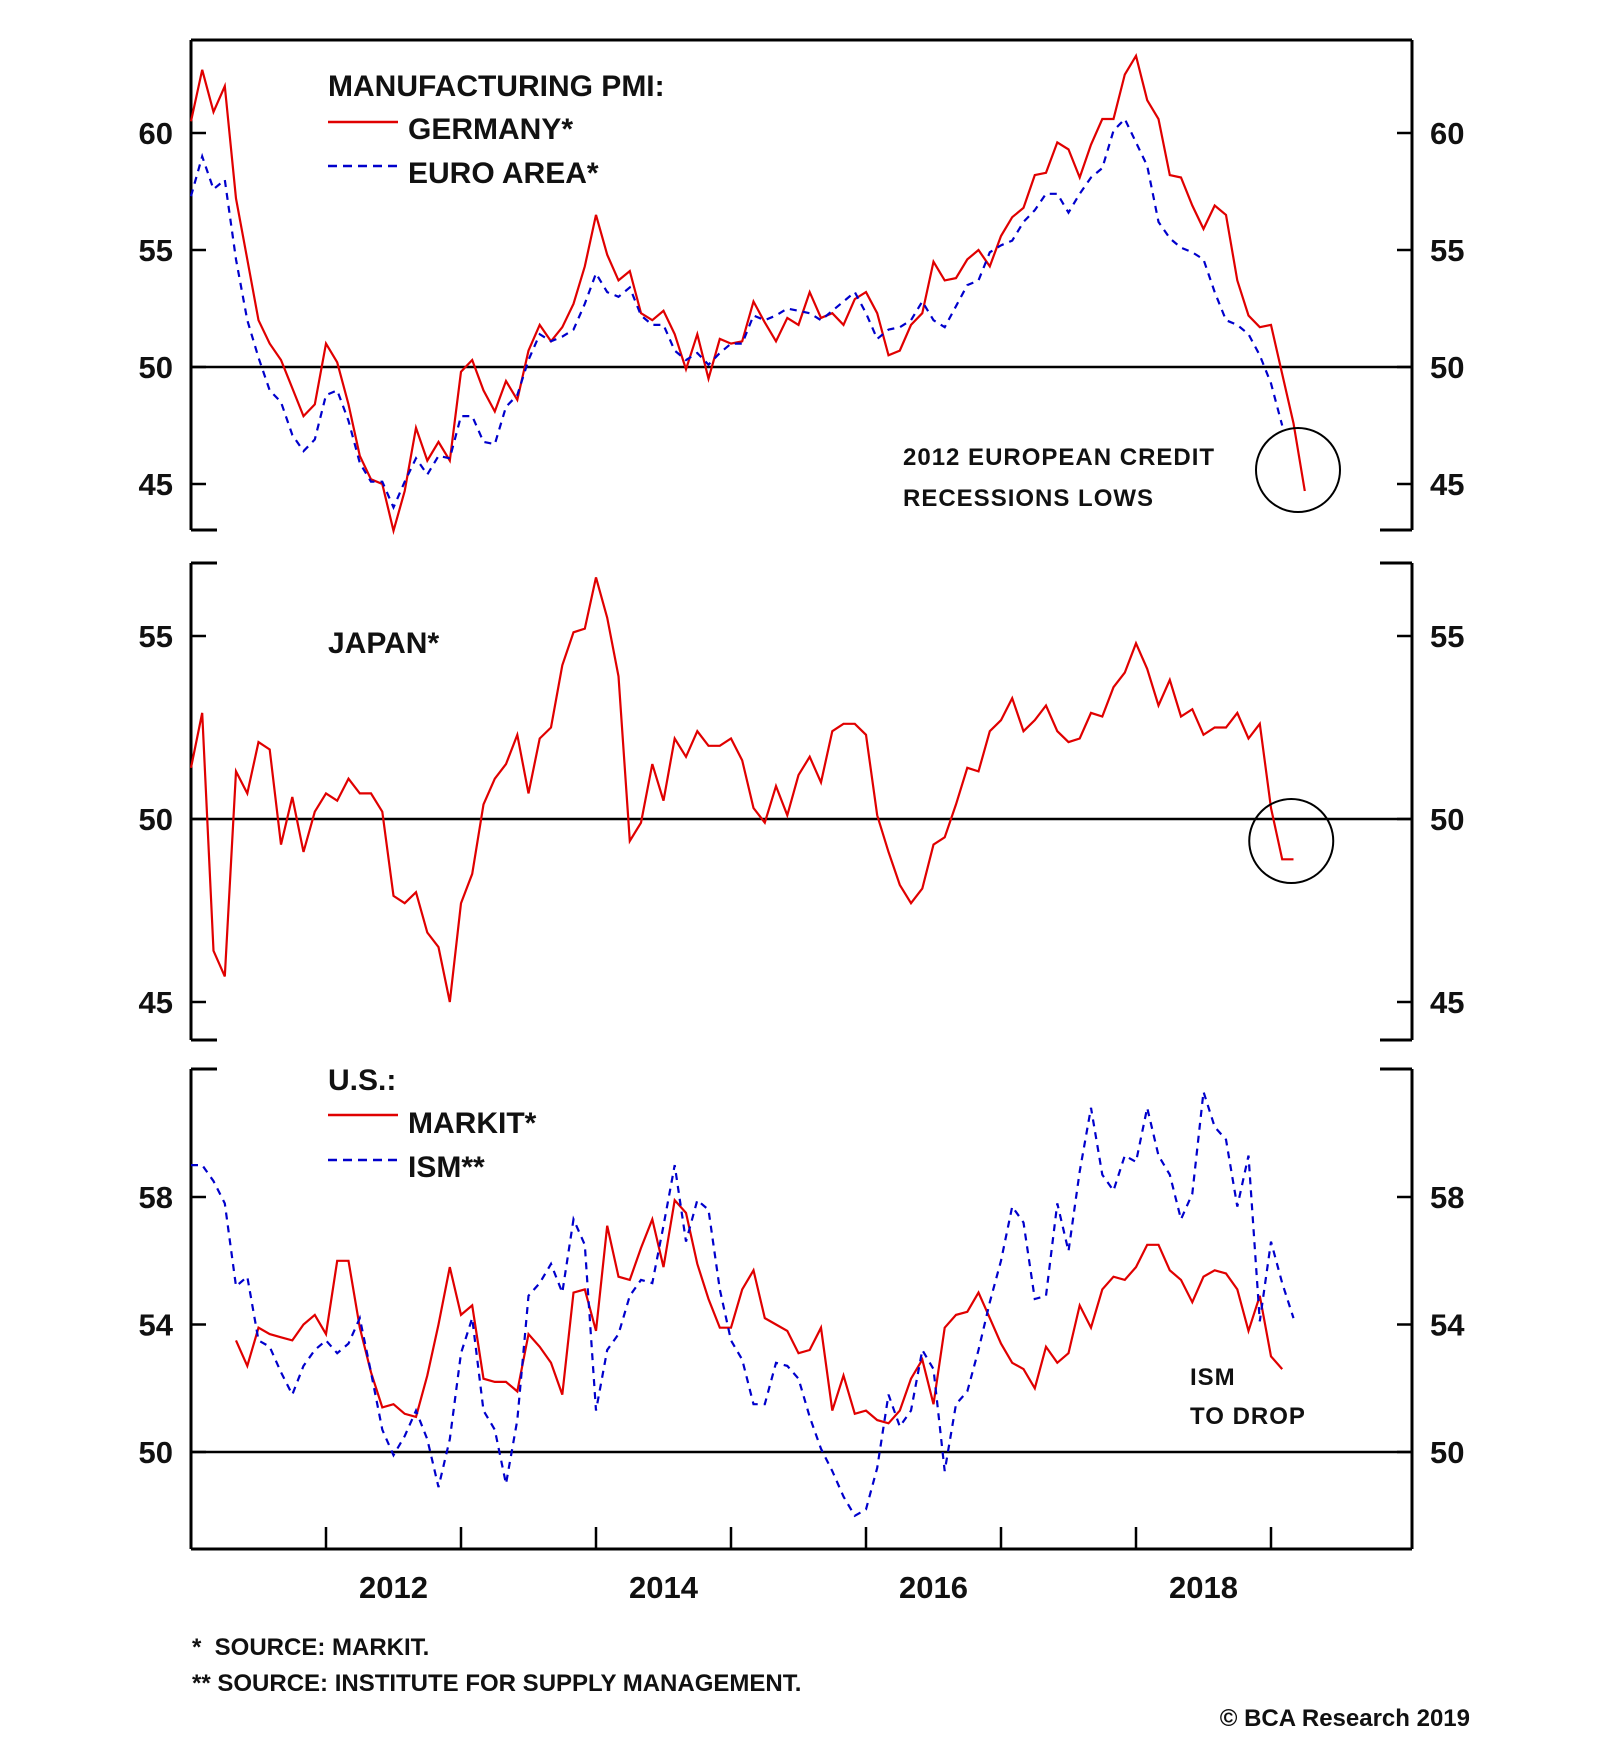  What do you see at coordinates (472, 1123) in the screenshot?
I see `legend-markit-label: MARKIT*` at bounding box center [472, 1123].